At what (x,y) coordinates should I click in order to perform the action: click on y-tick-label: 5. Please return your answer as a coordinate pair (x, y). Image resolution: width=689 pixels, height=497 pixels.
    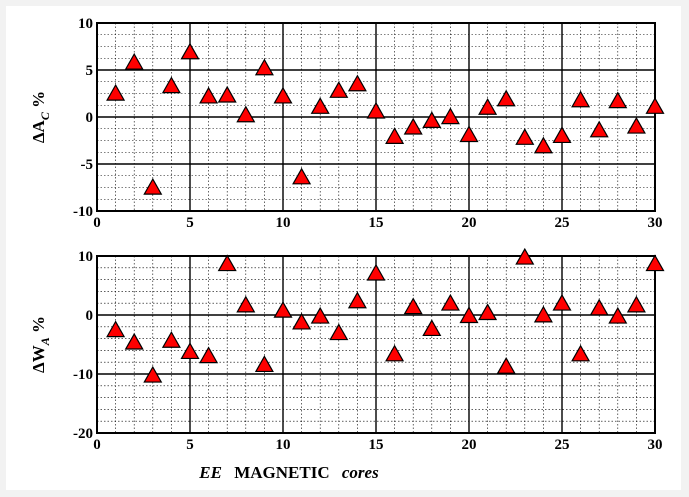
    Looking at the image, I should click on (90, 71).